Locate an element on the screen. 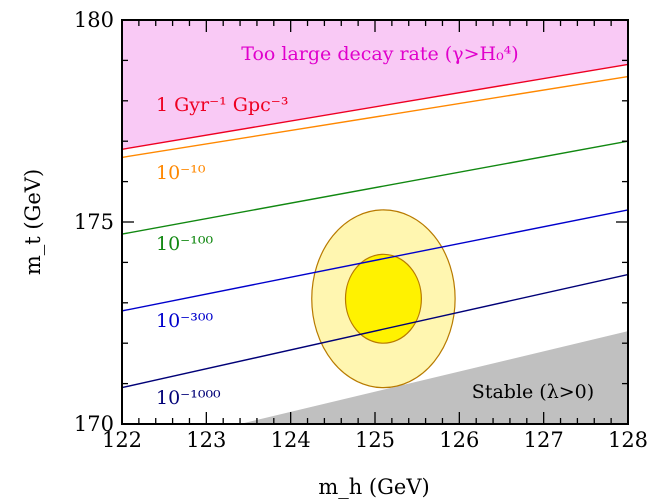 This screenshot has width=656, height=504. x-tick-label: 124 is located at coordinates (291, 440).